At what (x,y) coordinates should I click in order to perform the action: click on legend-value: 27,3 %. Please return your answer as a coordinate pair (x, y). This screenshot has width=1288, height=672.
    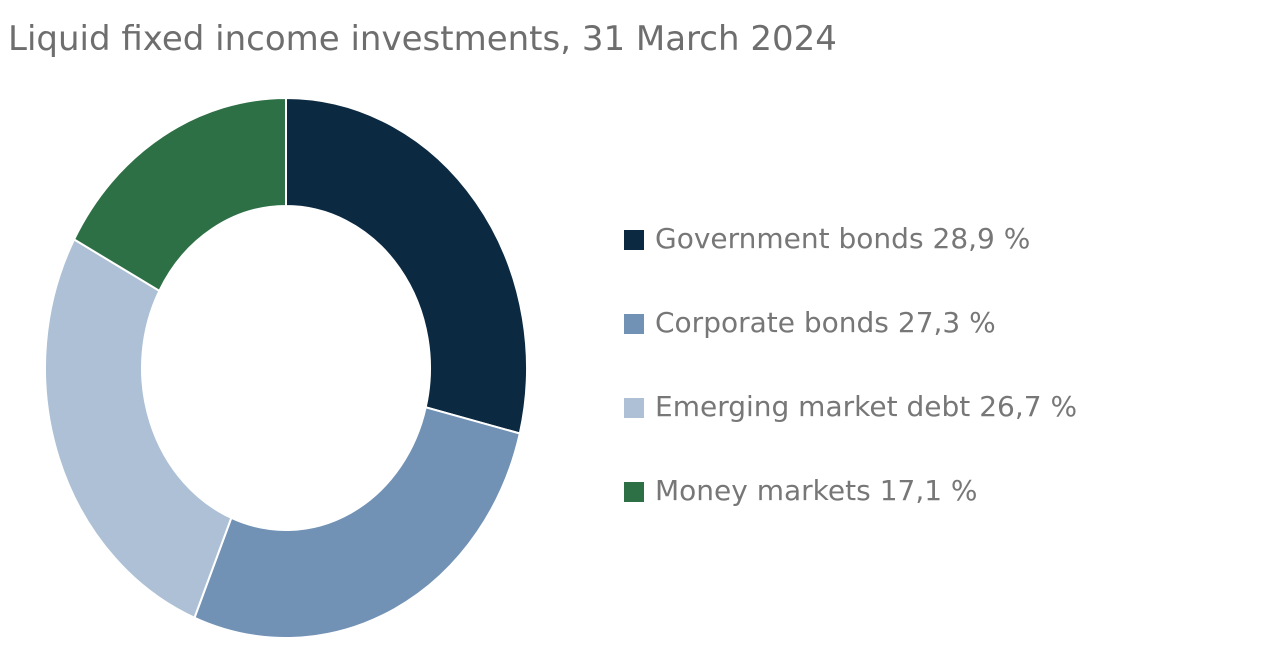
    Looking at the image, I should click on (947, 322).